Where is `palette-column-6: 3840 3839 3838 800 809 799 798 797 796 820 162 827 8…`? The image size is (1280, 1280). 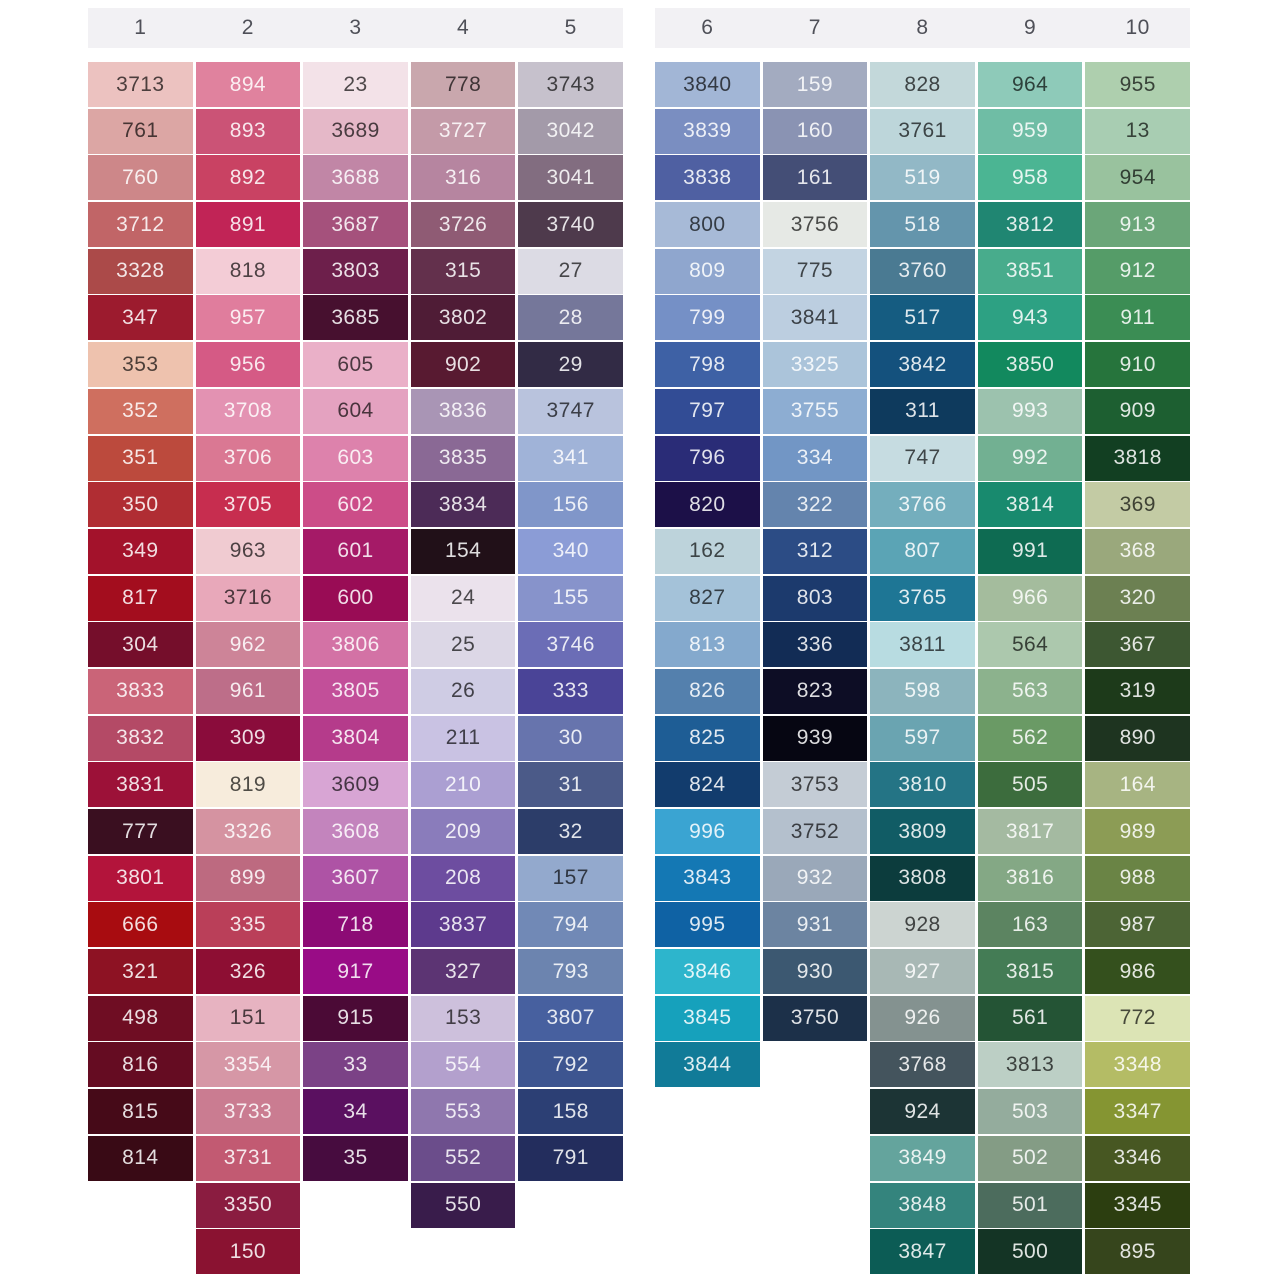
palette-column-6: 3840 3839 3838 800 809 799 798 797 796 820 162 827 8… is located at coordinates (707, 575).